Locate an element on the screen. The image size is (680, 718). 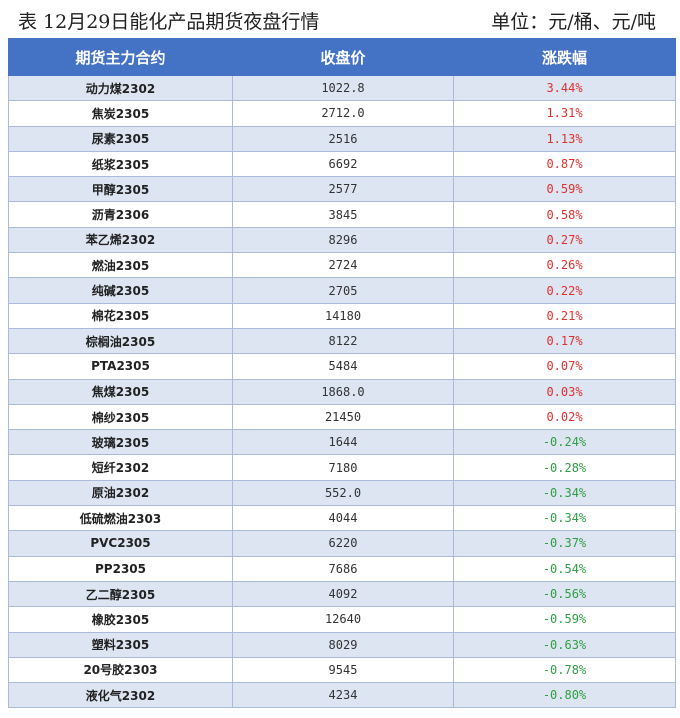
title-bar: 表 12月29日能化产品期货夜盘行情 单位：元/桶、元/吨 is located at coordinates (340, 19).